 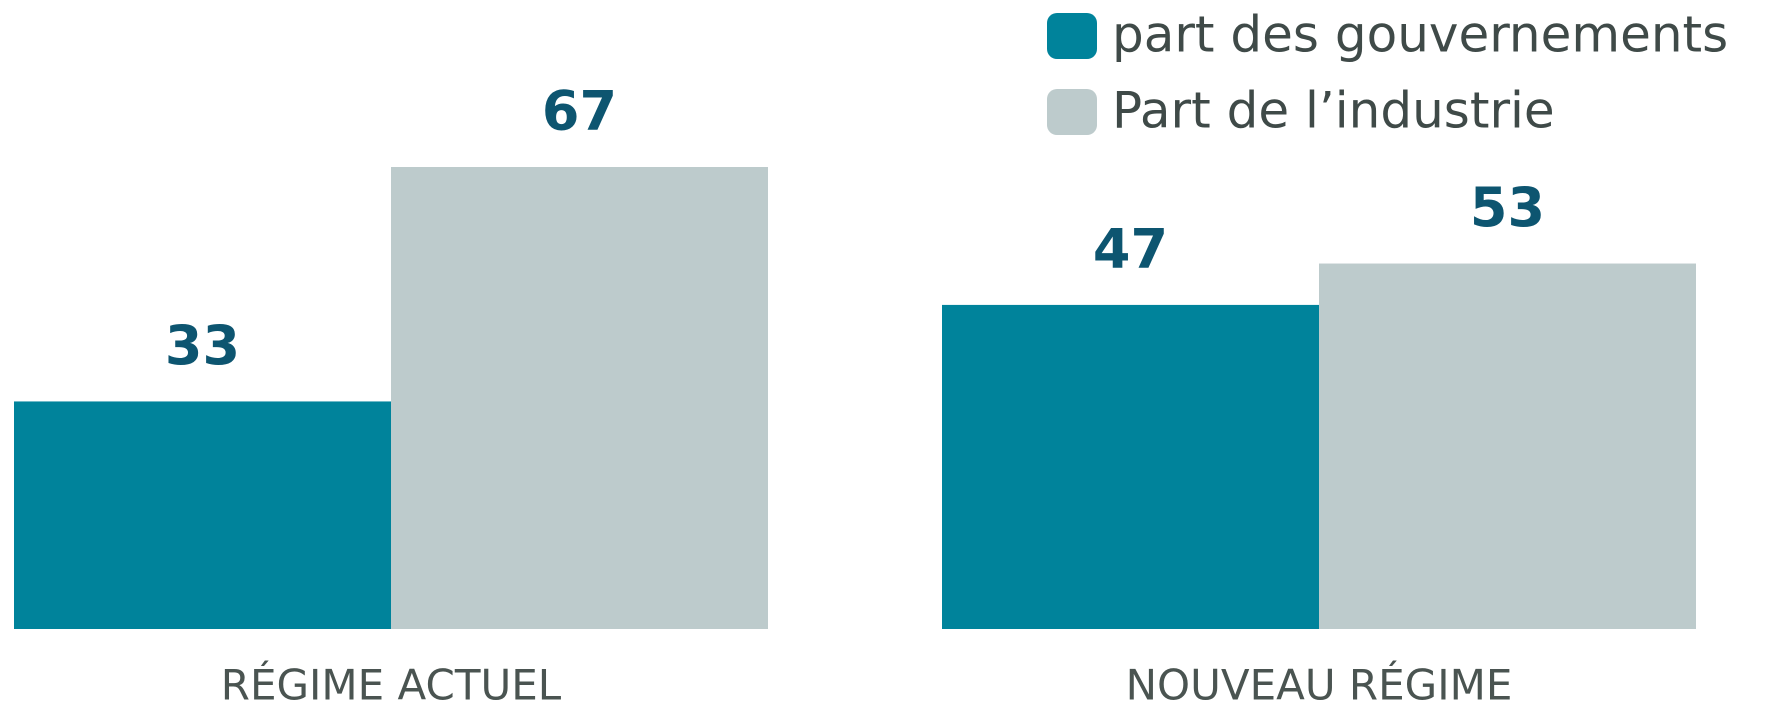 I want to click on value-label: 67, so click(x=579, y=111).